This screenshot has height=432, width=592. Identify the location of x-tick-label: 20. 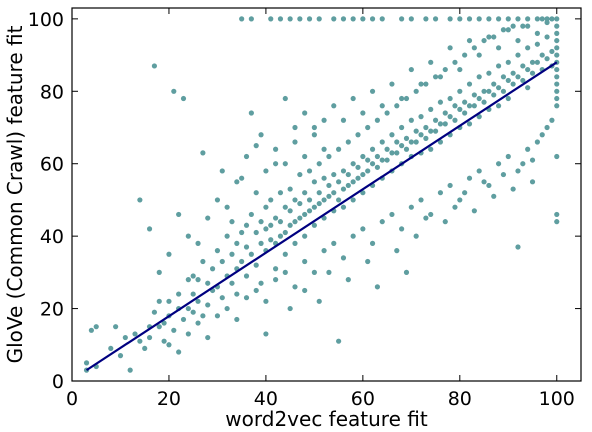
(169, 399).